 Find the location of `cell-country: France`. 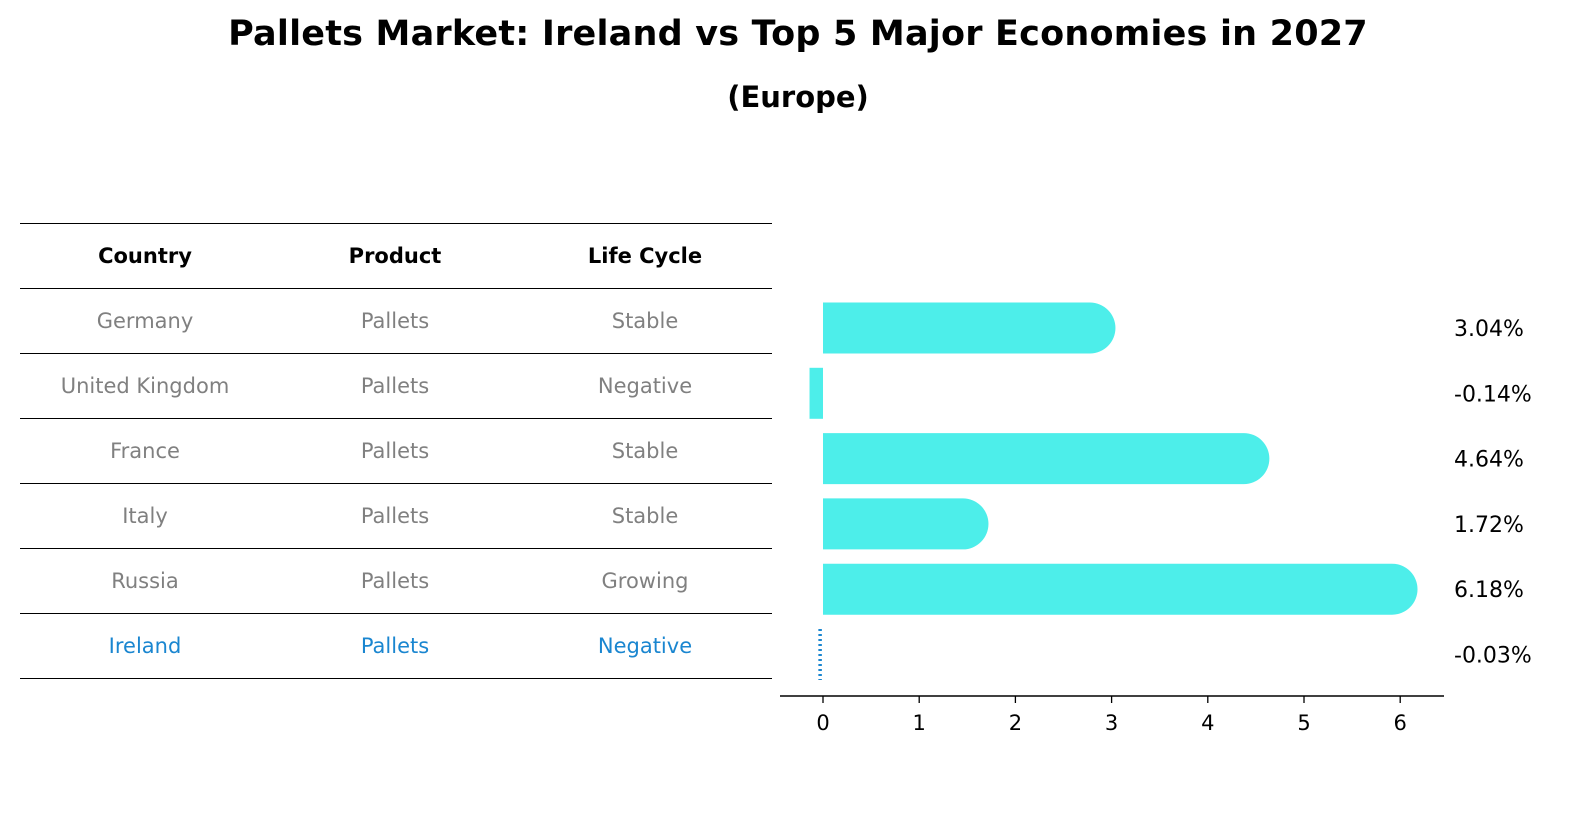

cell-country: France is located at coordinates (145, 451).